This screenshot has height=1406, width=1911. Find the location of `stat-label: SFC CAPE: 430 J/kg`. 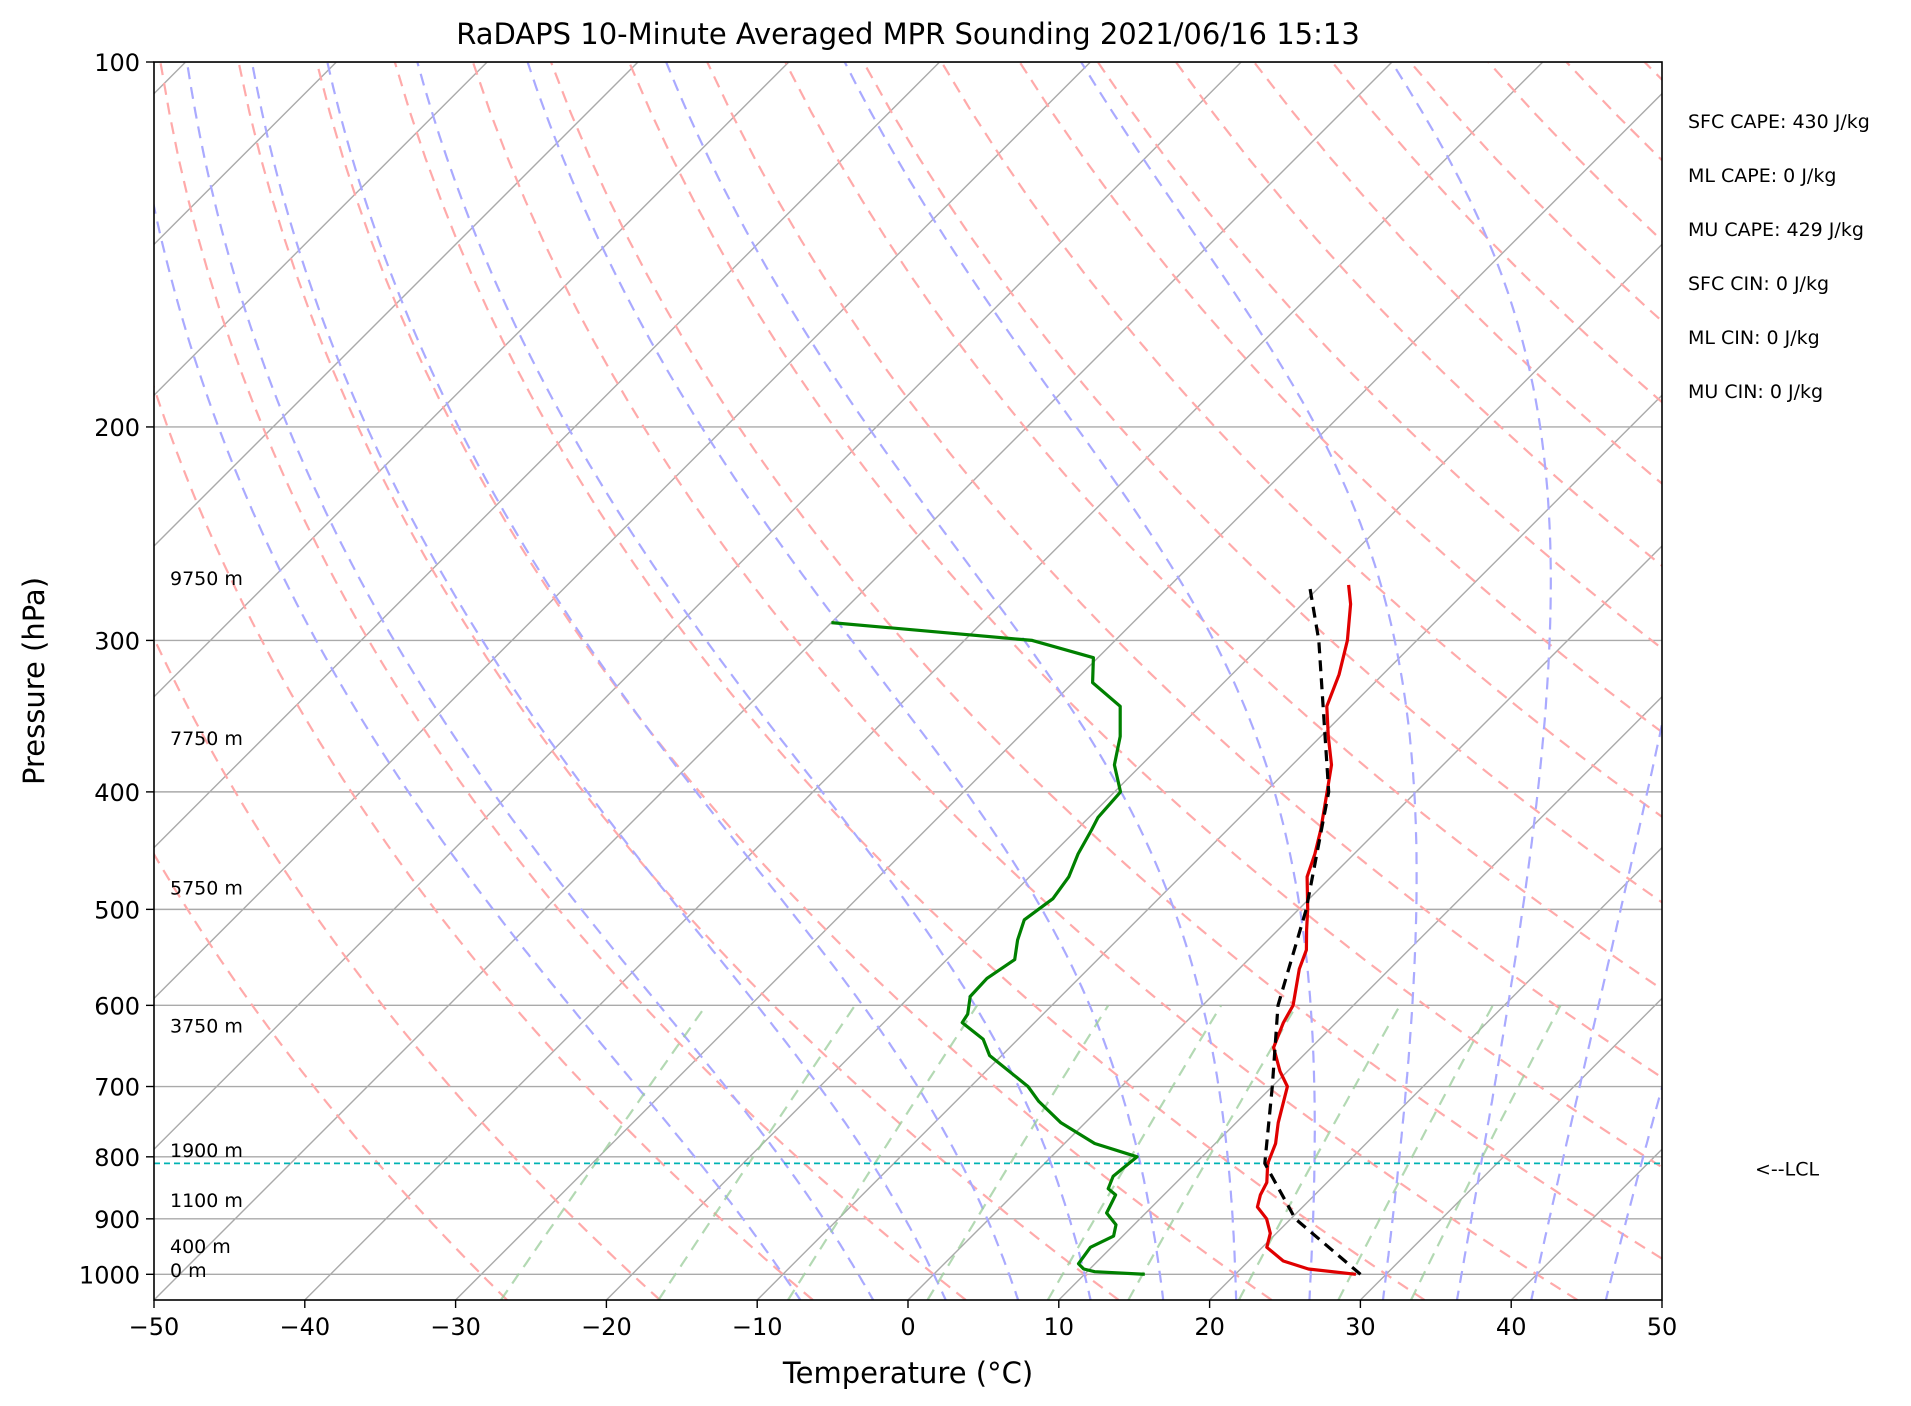

stat-label: SFC CAPE: 430 J/kg is located at coordinates (1779, 122).